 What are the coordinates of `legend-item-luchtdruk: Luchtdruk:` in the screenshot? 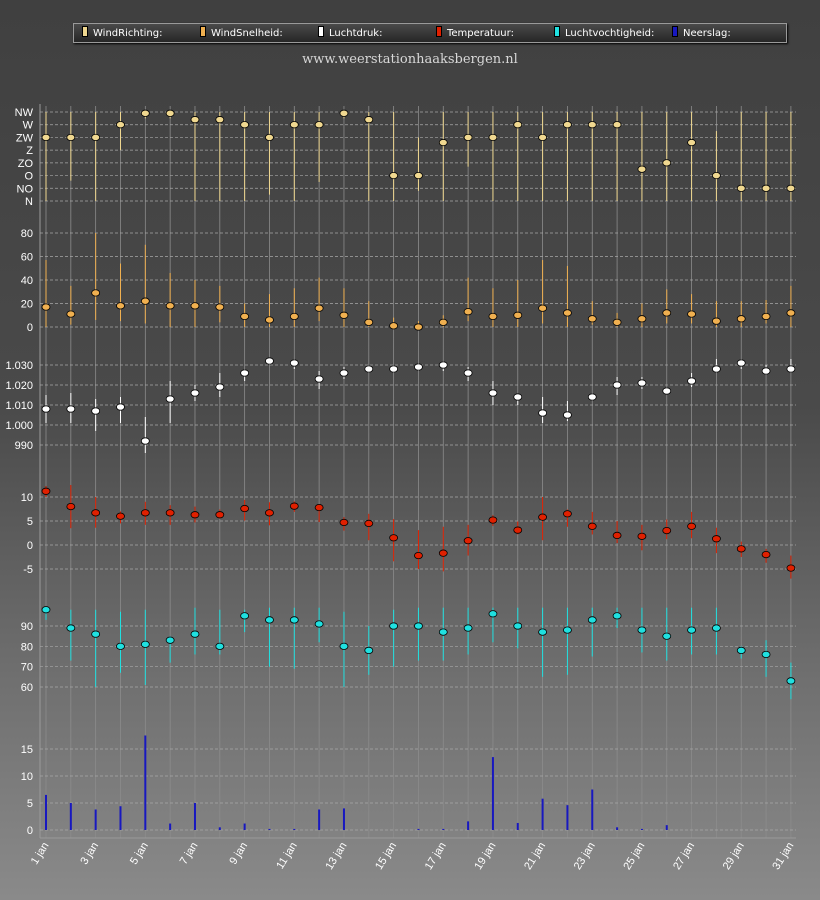 It's located at (350, 32).